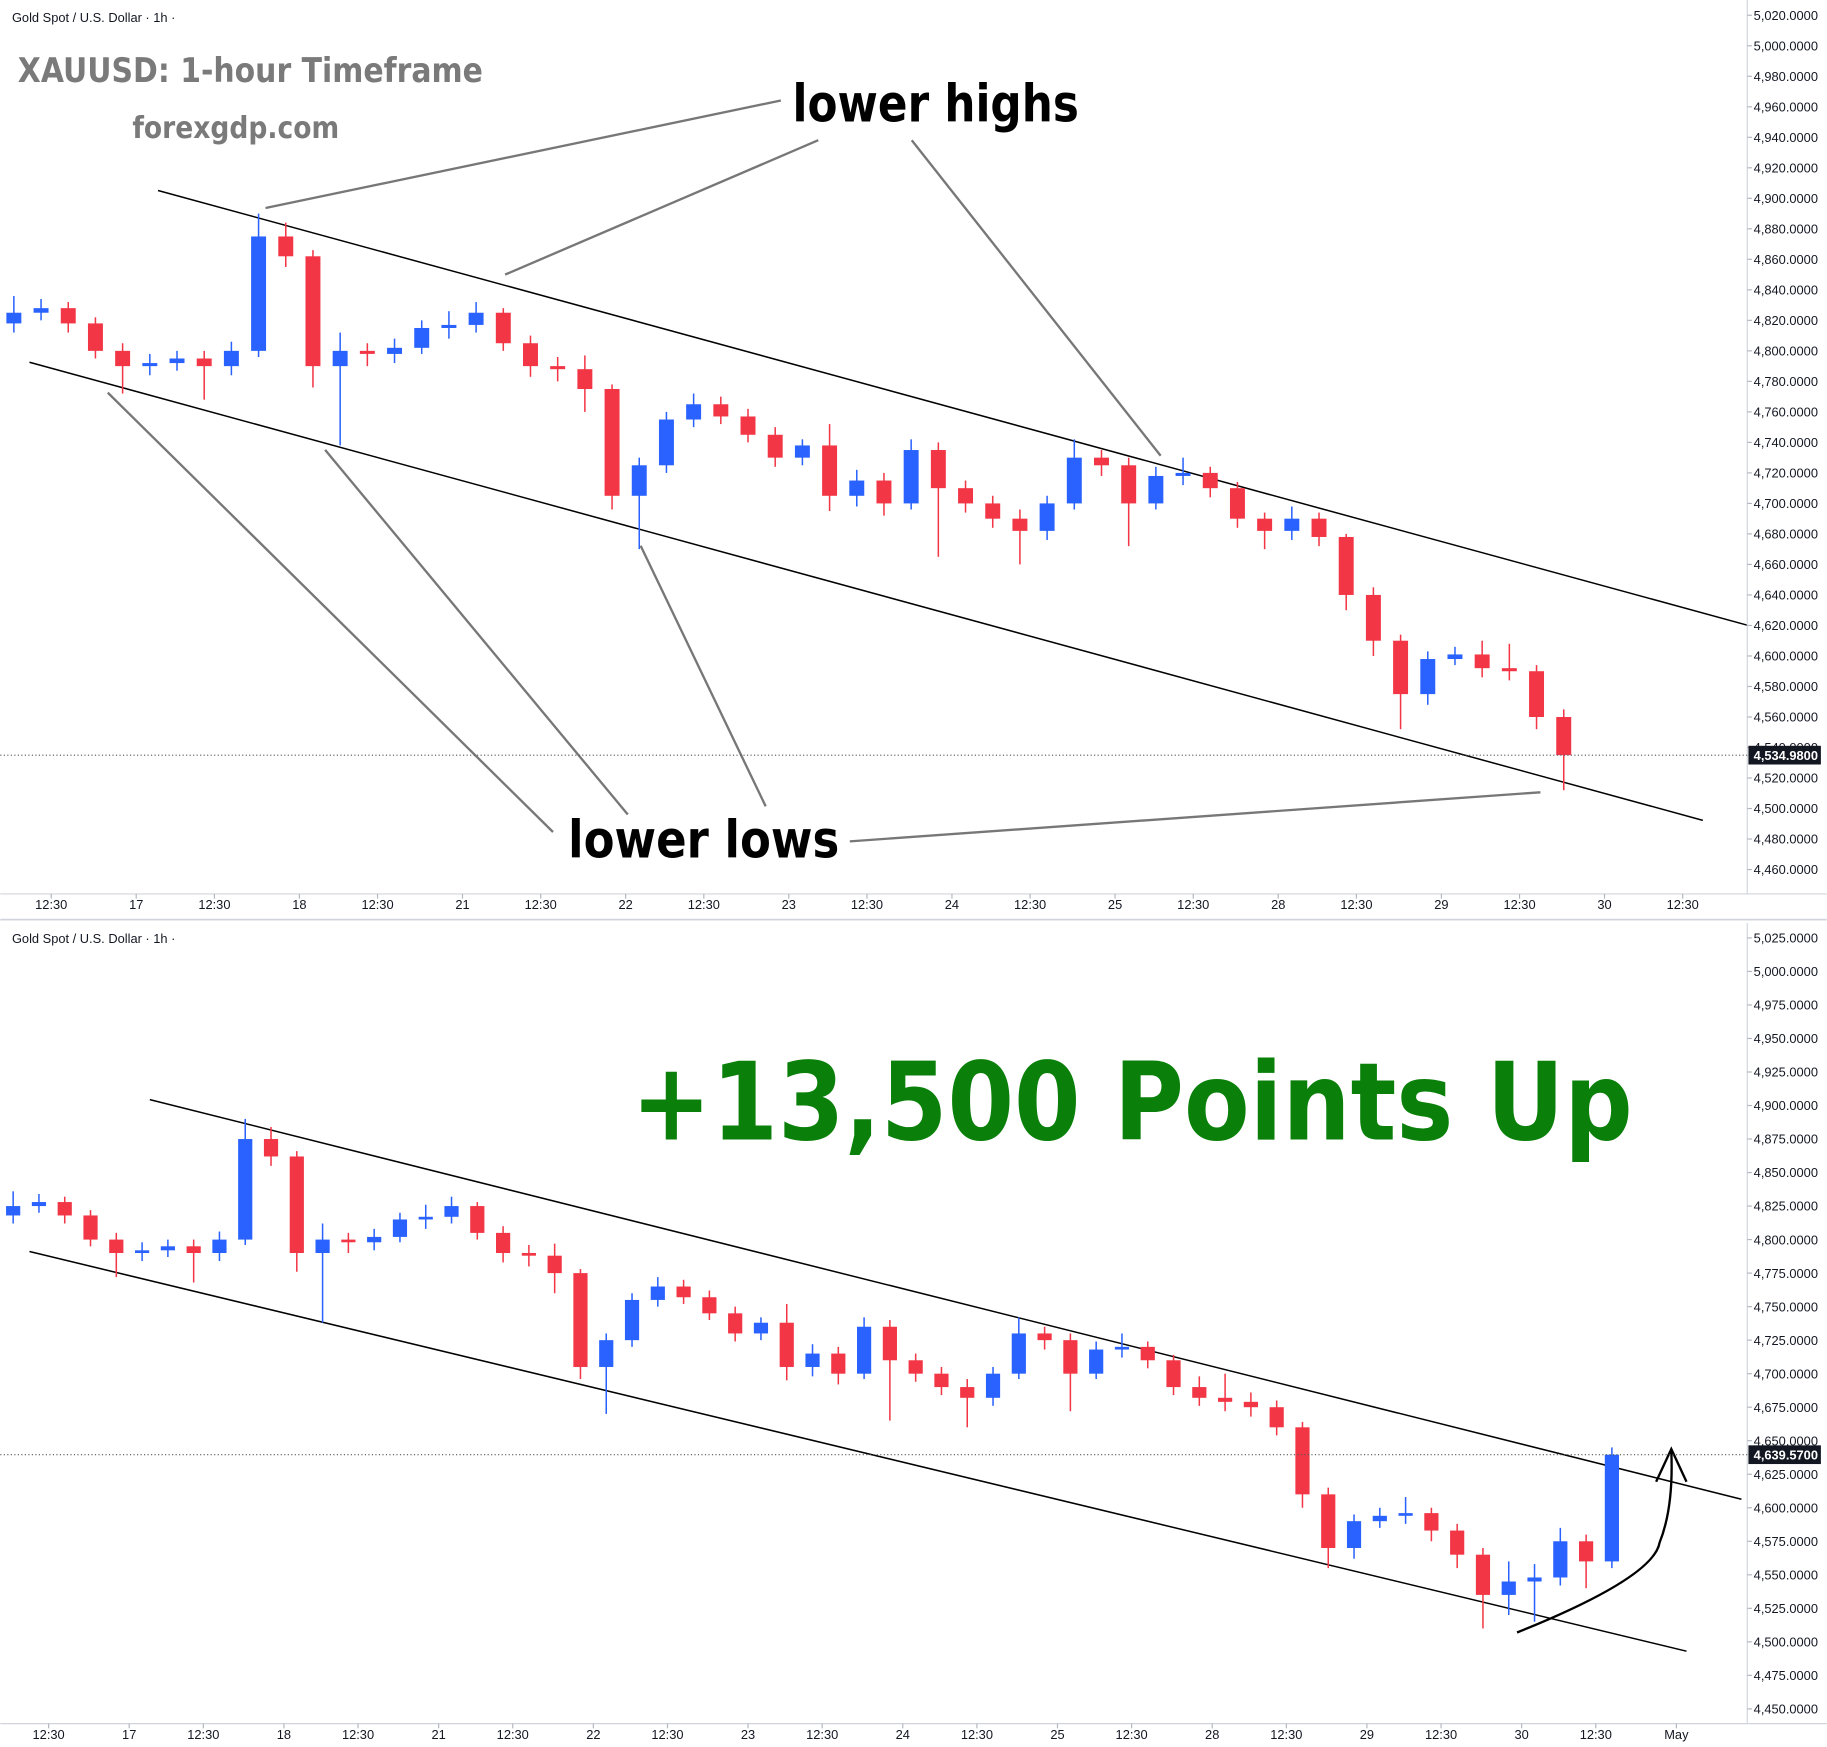  Describe the element at coordinates (1786, 1407) in the screenshot. I see `y-tick-label: 4,675.0000` at that location.